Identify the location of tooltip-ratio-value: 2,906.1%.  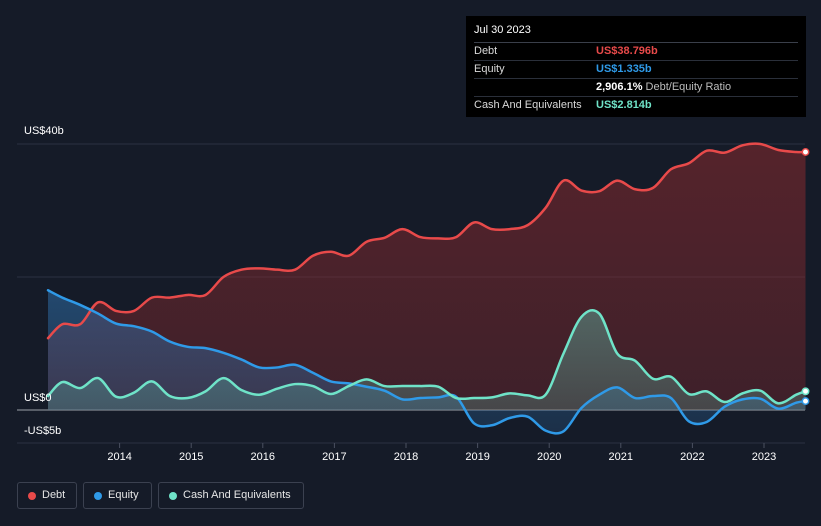
(619, 87).